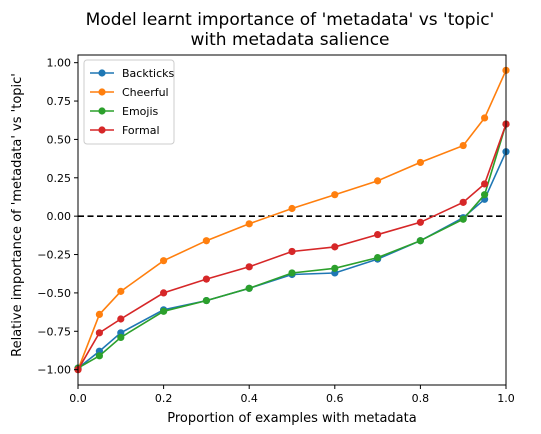 The image size is (541, 434). I want to click on legend-label-backticks: Backticks, so click(148, 73).